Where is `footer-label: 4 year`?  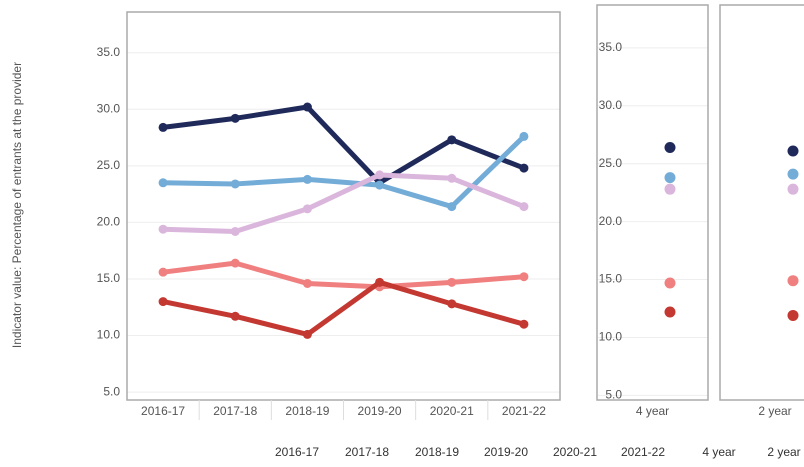
footer-label: 4 year is located at coordinates (718, 452).